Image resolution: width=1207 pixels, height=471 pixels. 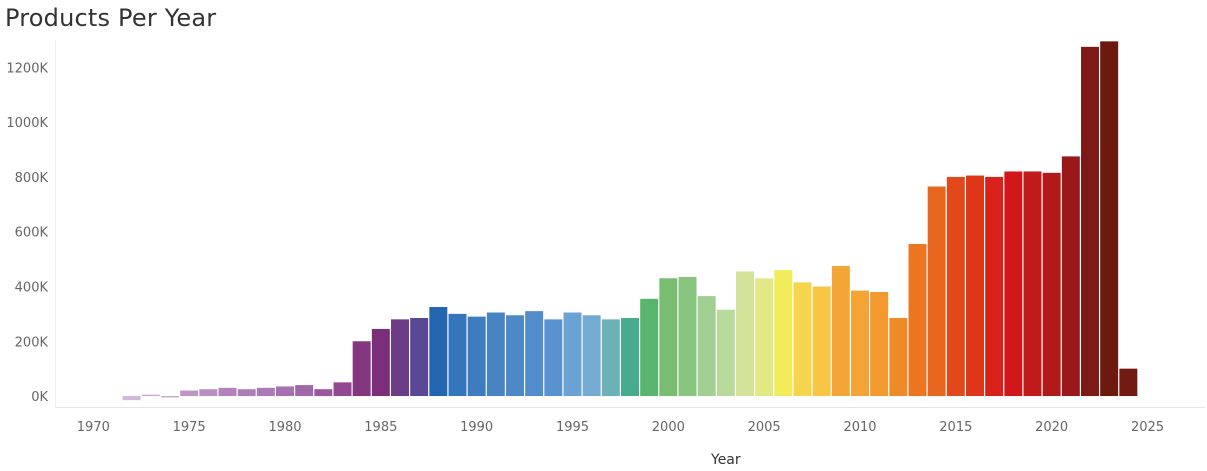 What do you see at coordinates (783, 333) in the screenshot?
I see `bar-2006` at bounding box center [783, 333].